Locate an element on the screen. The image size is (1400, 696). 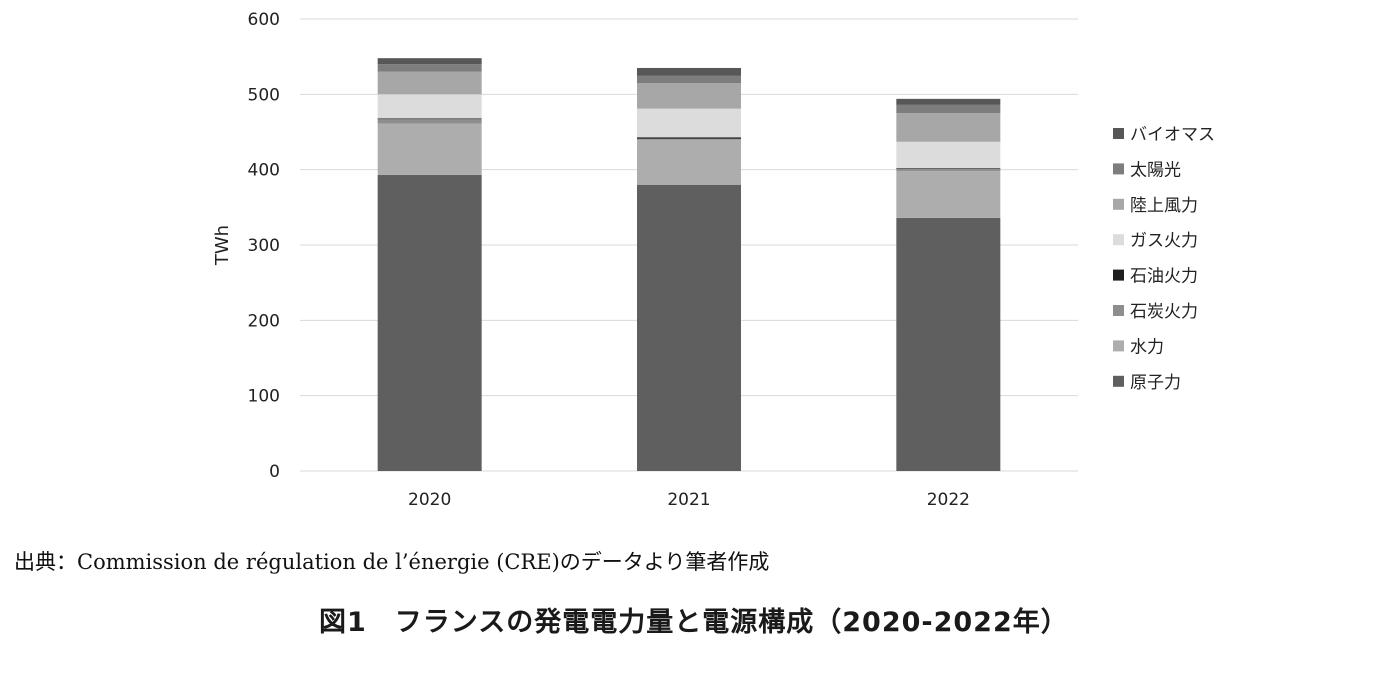
y-axis-ticks: 0 100 200 300 400 500 600 is located at coordinates (264, 246).